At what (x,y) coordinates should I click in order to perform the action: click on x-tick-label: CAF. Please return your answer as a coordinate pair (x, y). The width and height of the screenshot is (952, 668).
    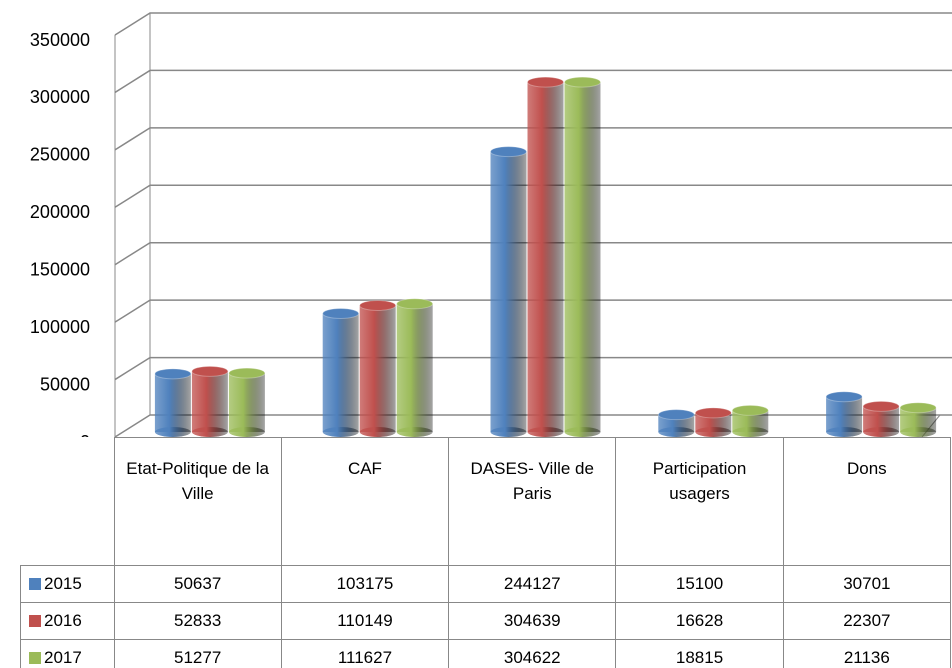
    Looking at the image, I should click on (365, 501).